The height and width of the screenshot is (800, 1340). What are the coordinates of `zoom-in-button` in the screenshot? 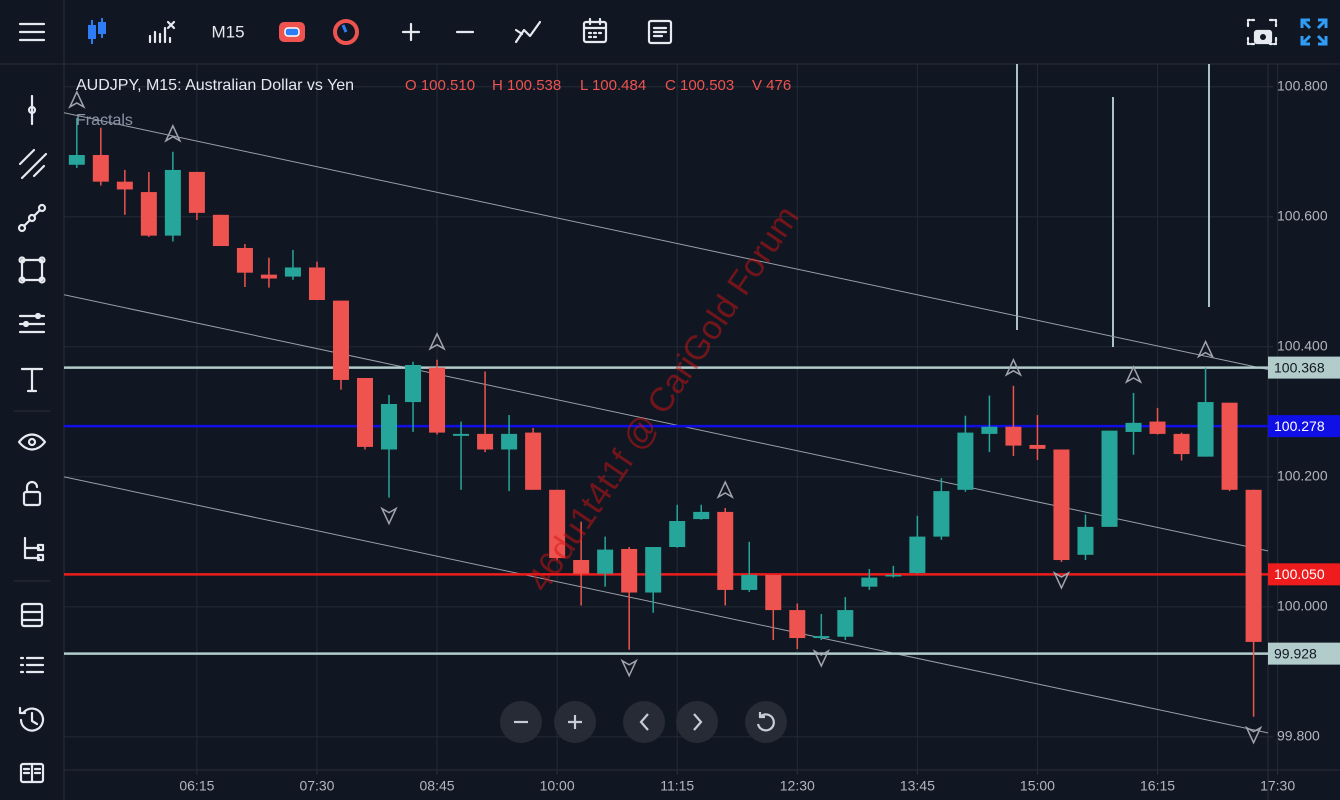 It's located at (411, 32).